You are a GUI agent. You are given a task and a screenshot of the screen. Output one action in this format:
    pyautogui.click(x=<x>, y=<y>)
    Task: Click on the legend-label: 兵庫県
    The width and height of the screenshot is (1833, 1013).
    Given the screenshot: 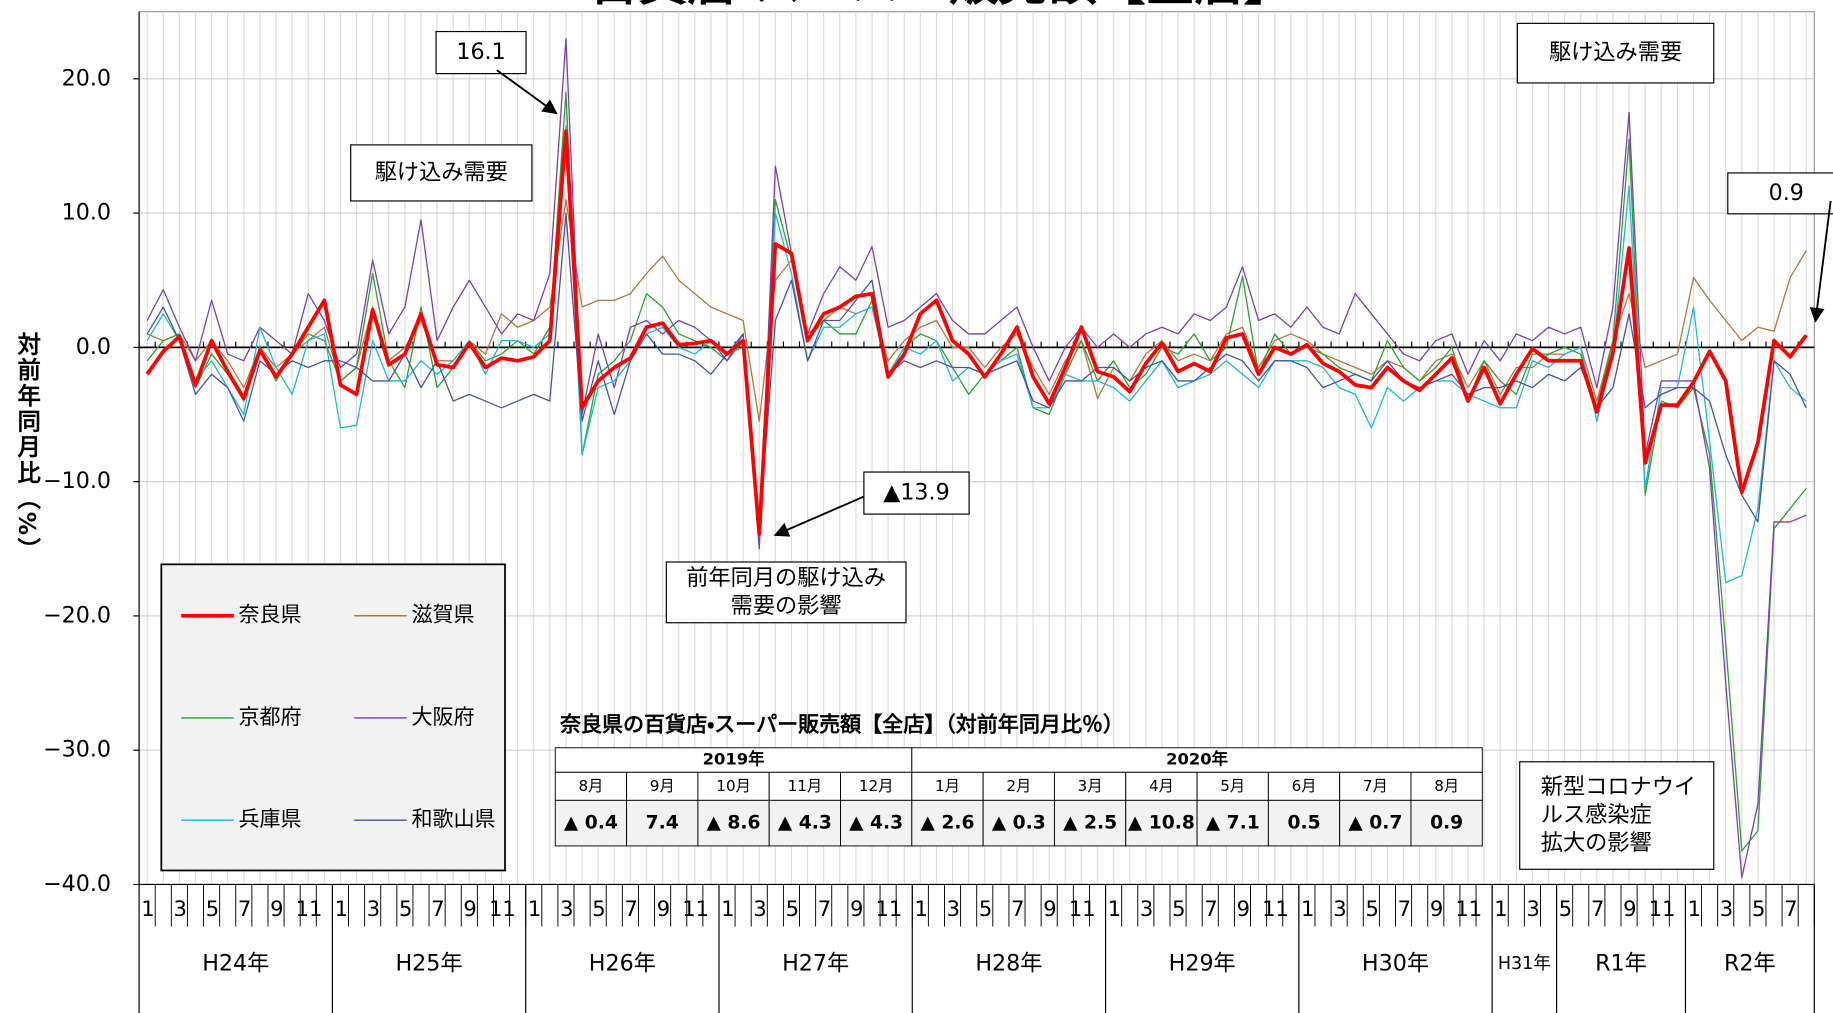 What is the action you would take?
    pyautogui.click(x=269, y=818)
    